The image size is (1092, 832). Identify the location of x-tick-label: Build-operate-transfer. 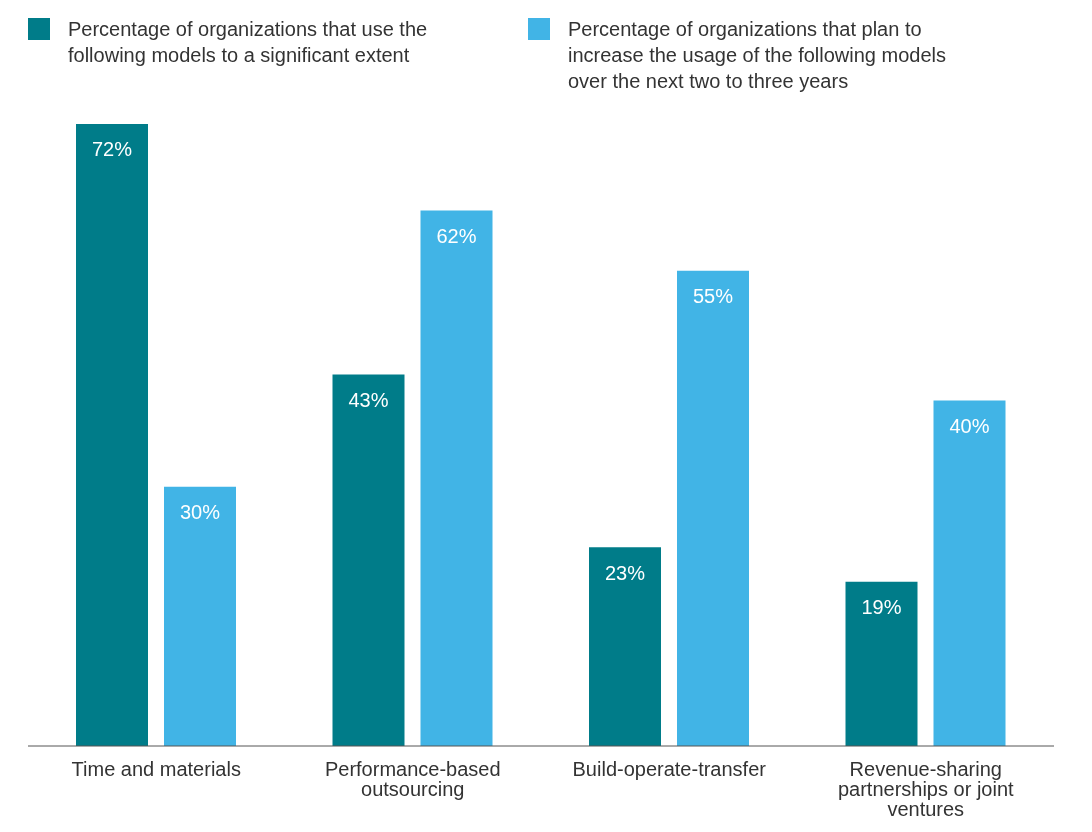
(669, 769).